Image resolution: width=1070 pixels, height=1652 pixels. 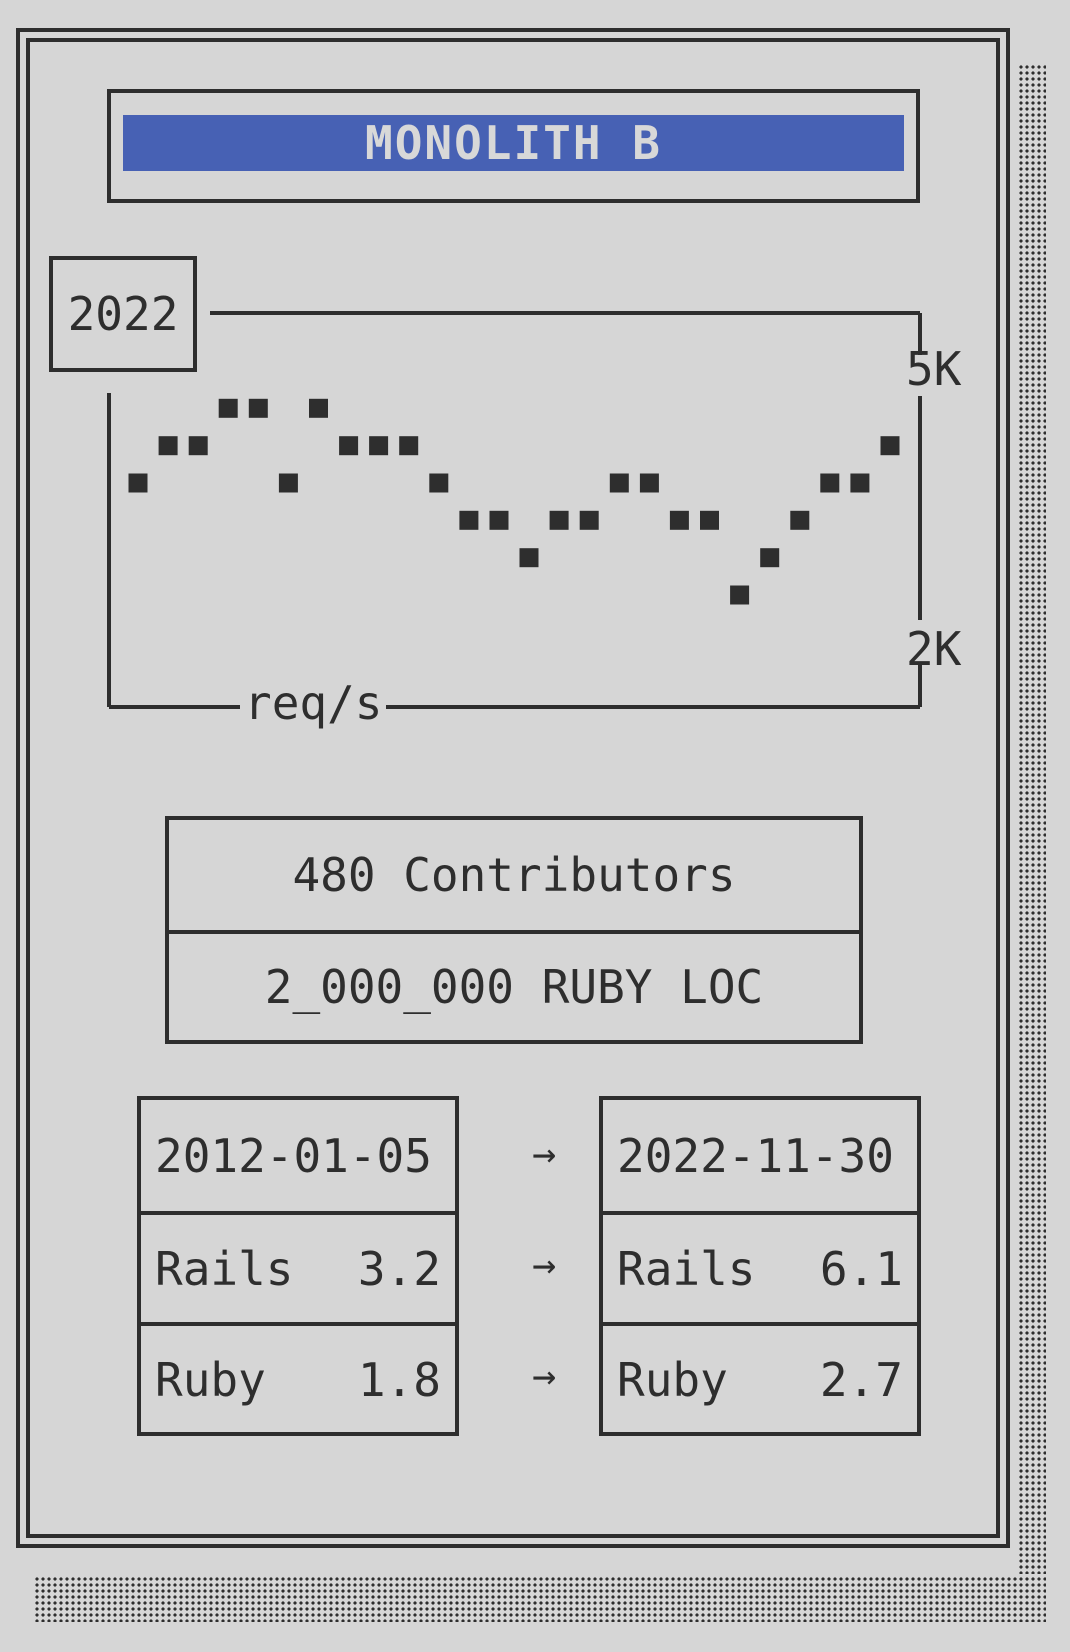 I want to click on to-date-row: 2022-11-30, so click(x=760, y=1155).